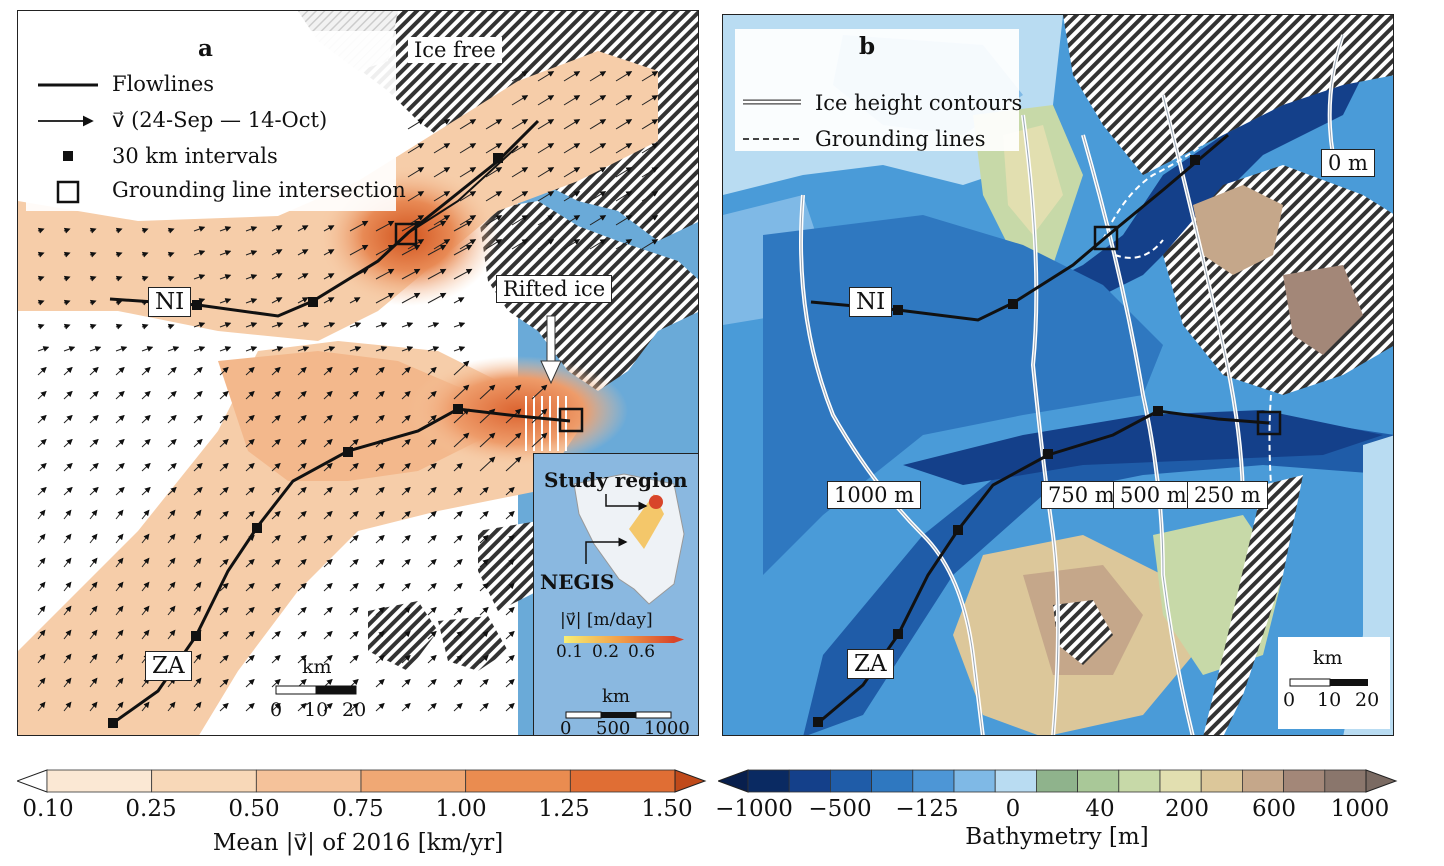  Describe the element at coordinates (99, 781) in the screenshot. I see `colorbar-segment` at that location.